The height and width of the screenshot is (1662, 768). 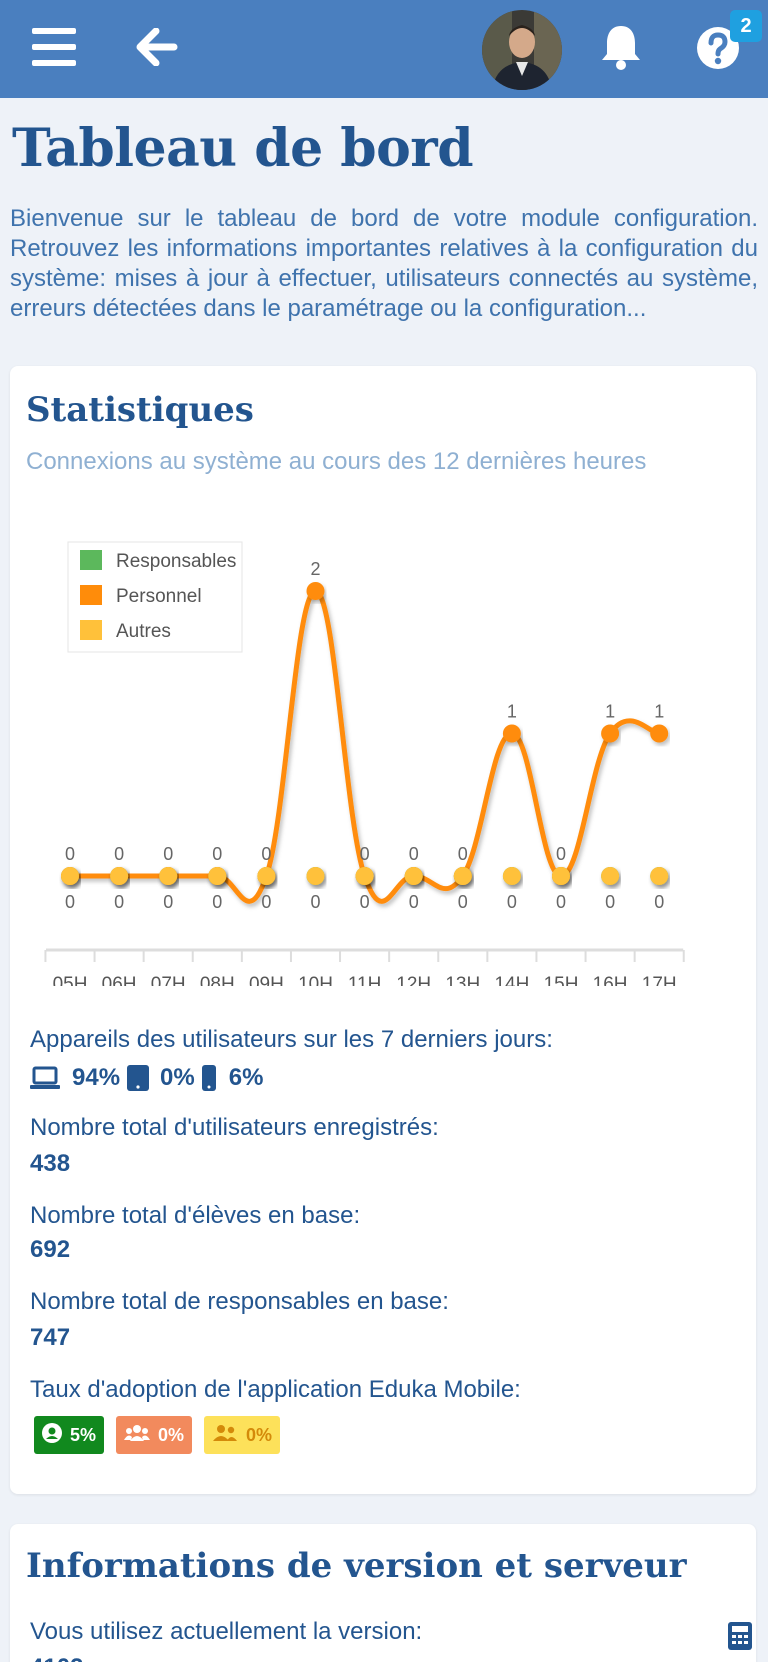 What do you see at coordinates (54, 47) in the screenshot?
I see `hamburger-icon` at bounding box center [54, 47].